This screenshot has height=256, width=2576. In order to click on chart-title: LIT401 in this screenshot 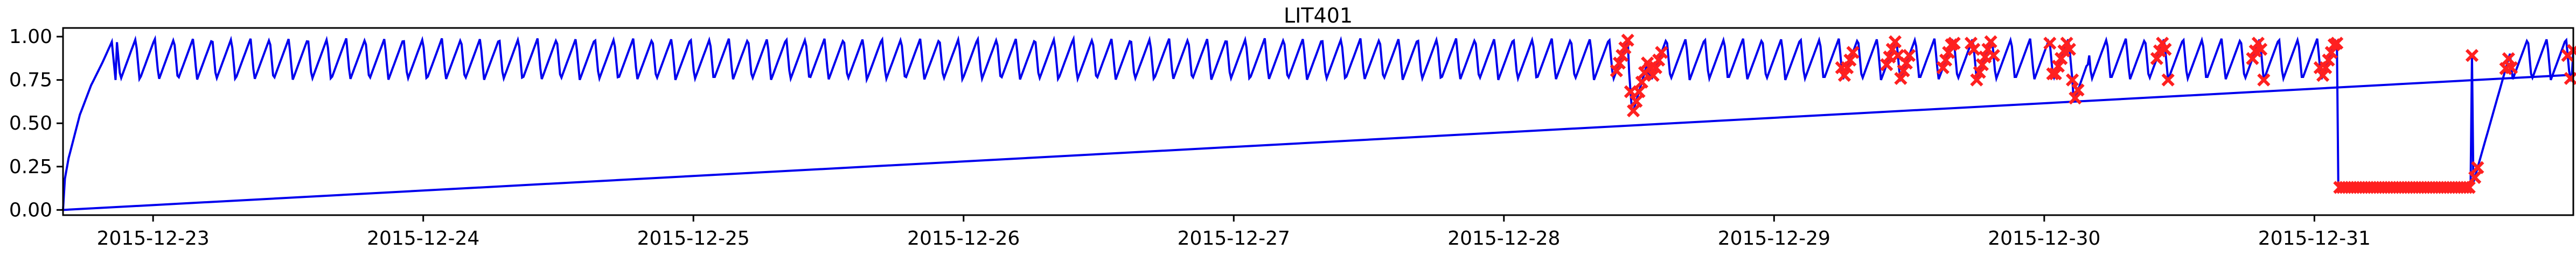, I will do `click(1319, 15)`.